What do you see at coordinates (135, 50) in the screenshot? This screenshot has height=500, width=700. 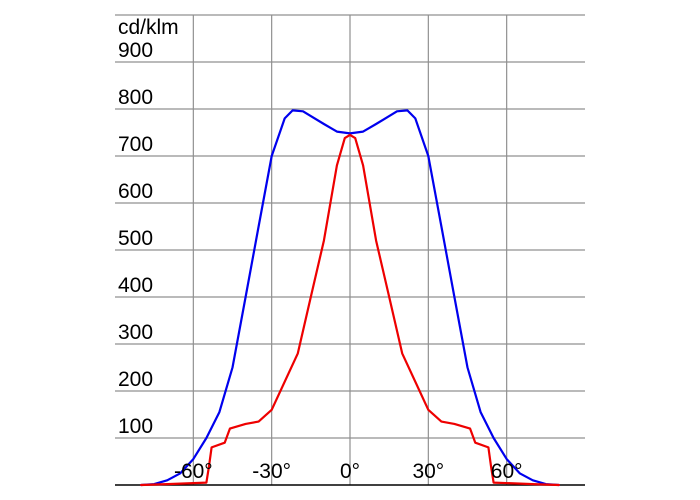 I see `y-tick-label: 900` at bounding box center [135, 50].